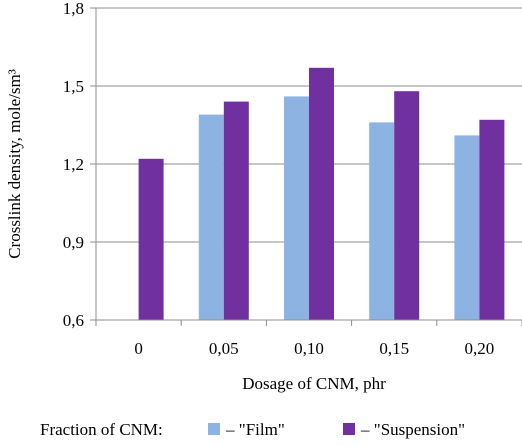 Image resolution: width=522 pixels, height=446 pixels. What do you see at coordinates (101, 429) in the screenshot?
I see `legend-title: Fraction of CNM:` at bounding box center [101, 429].